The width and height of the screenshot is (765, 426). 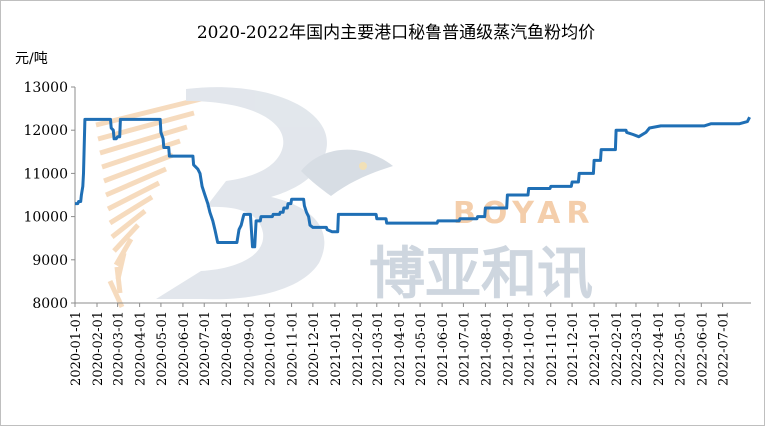 What do you see at coordinates (45, 131) in the screenshot?
I see `y-tick-label: 12000` at bounding box center [45, 131].